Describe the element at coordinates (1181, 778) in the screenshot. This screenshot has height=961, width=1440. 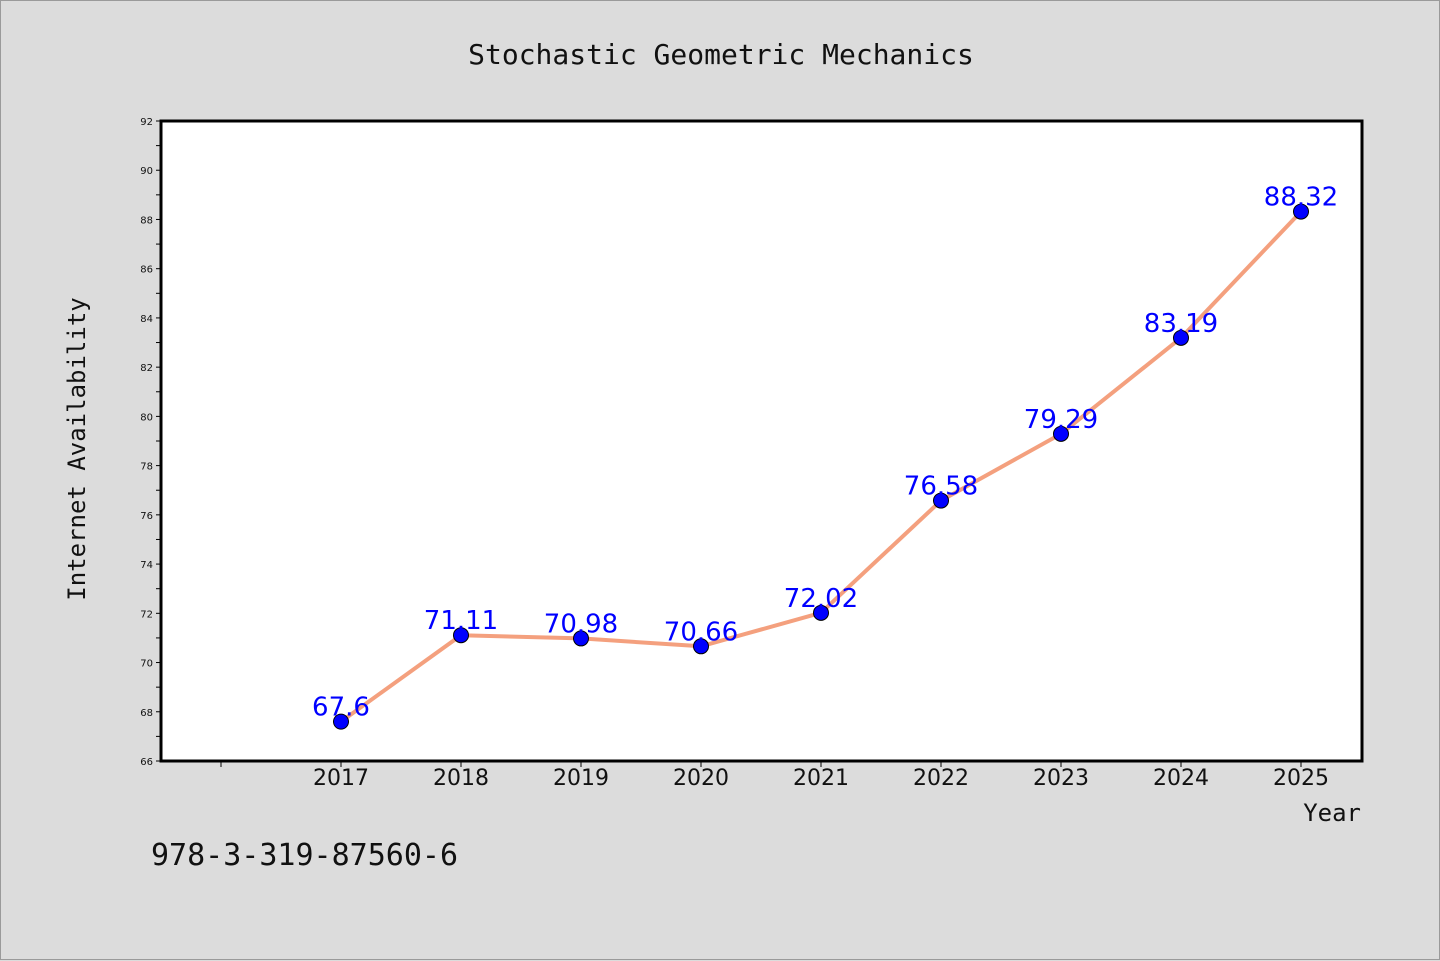
I see `x-tick-label: 2024` at that location.